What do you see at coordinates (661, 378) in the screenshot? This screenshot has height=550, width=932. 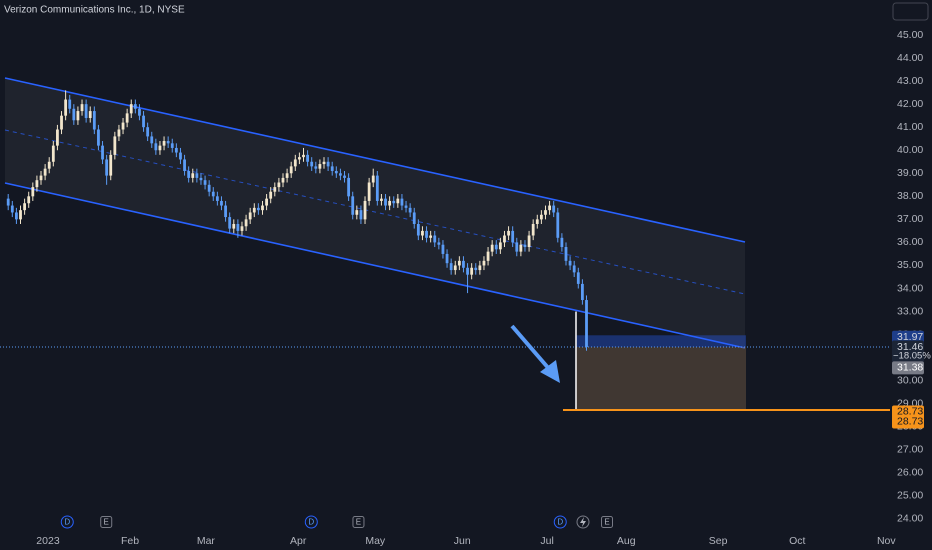 I see `position-reward` at bounding box center [661, 378].